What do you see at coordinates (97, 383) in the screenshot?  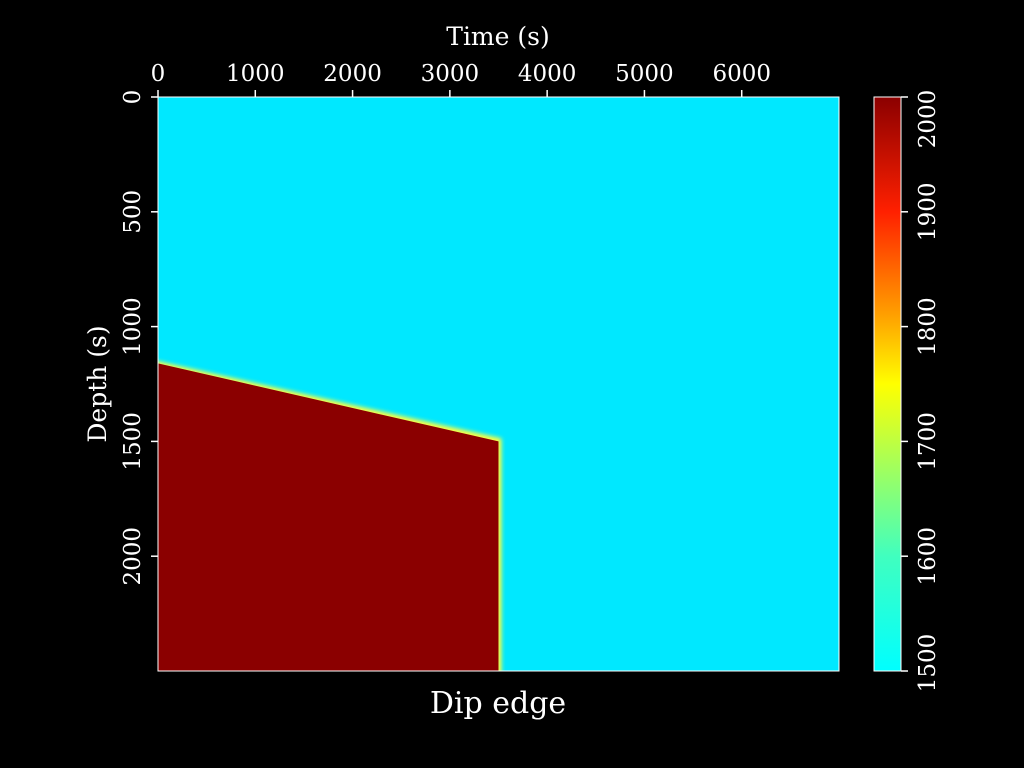 I see `y-axis-title: Depth (s)` at bounding box center [97, 383].